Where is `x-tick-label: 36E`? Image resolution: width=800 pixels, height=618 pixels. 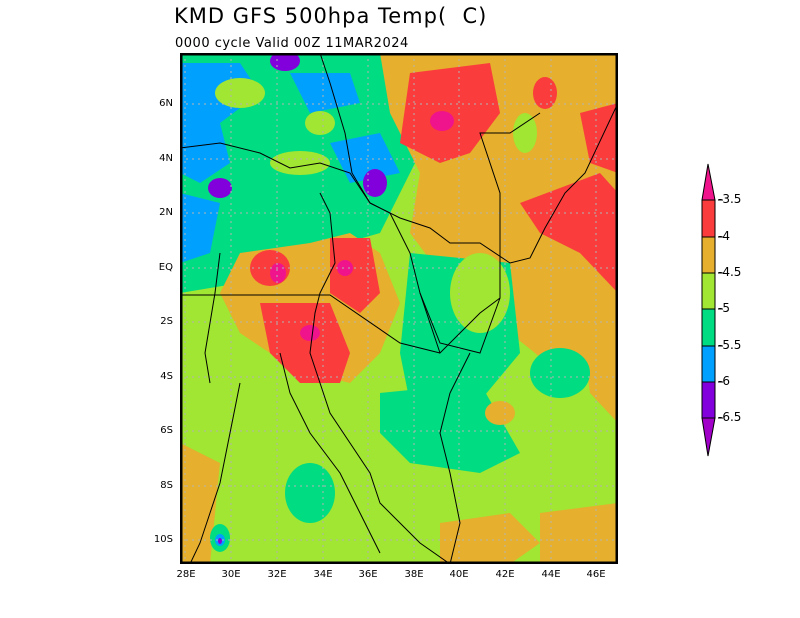 x-tick-label: 36E is located at coordinates (368, 574).